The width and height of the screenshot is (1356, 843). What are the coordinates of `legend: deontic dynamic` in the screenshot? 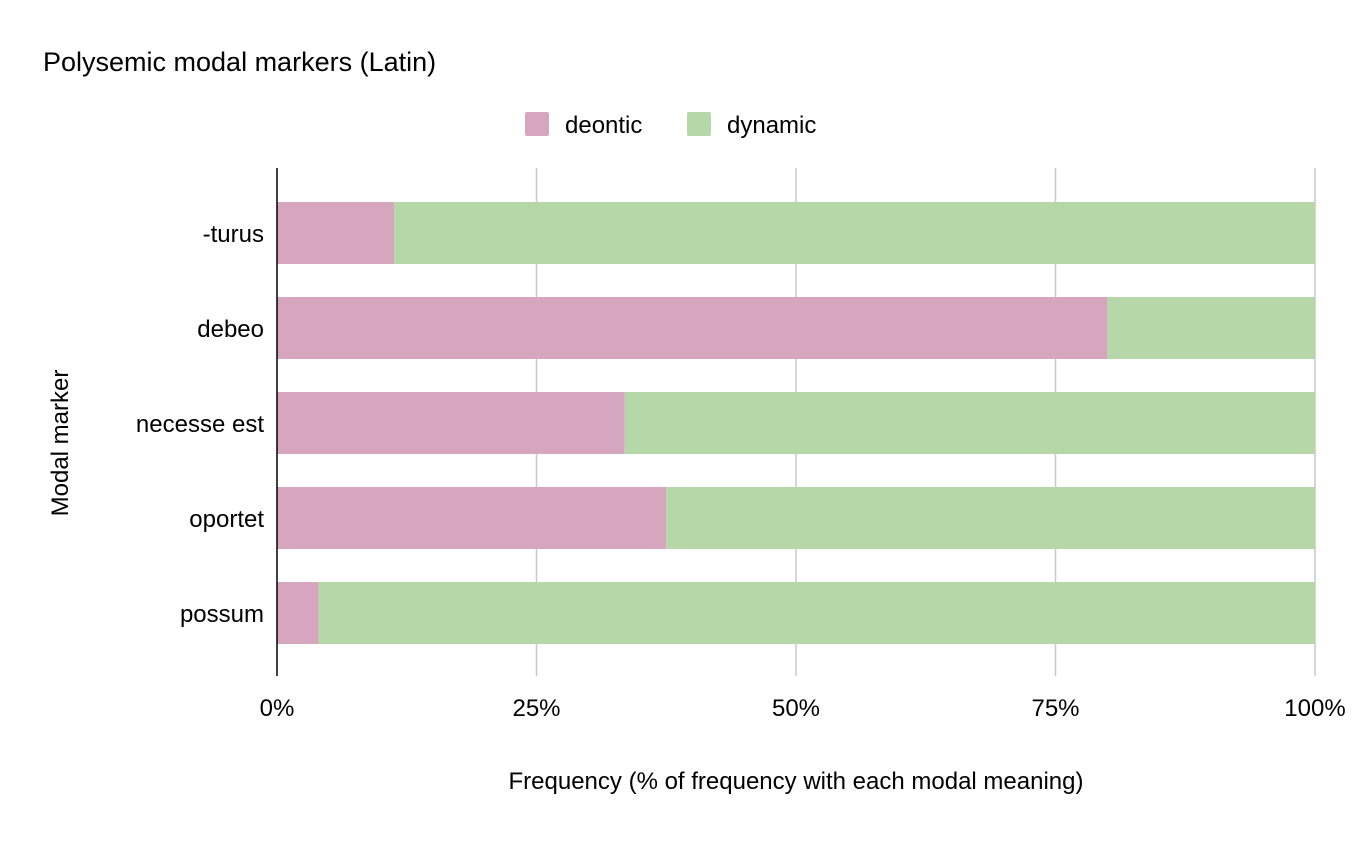 It's located at (670, 125).